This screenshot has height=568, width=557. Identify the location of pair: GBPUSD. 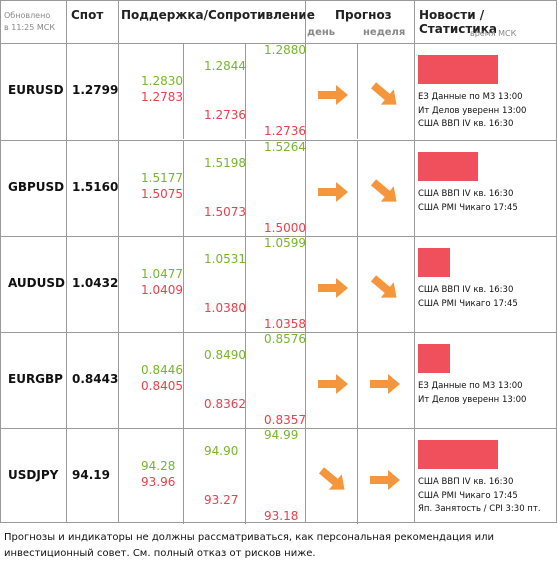
(36, 187).